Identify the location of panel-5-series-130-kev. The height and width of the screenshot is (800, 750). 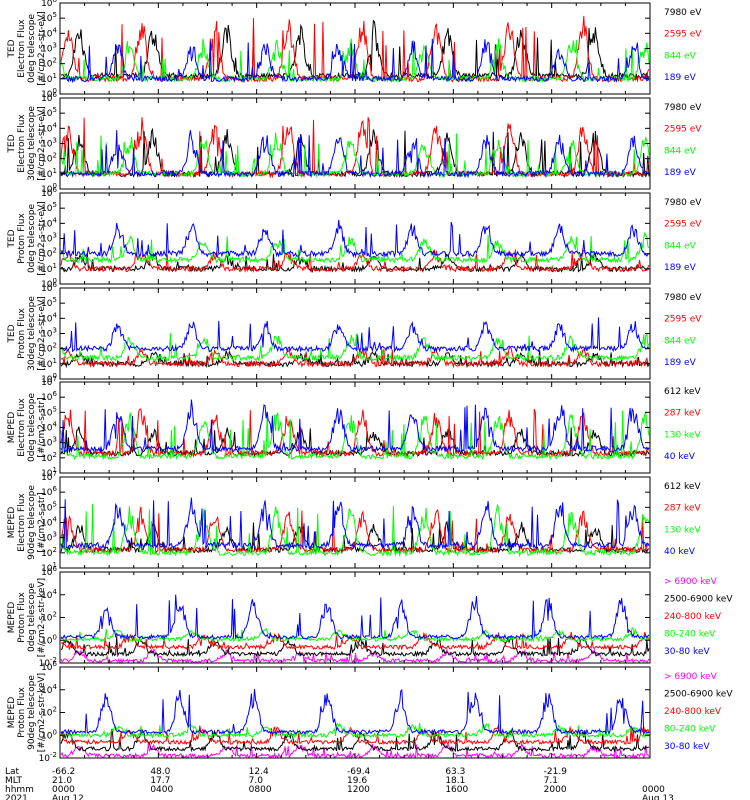
(355, 435).